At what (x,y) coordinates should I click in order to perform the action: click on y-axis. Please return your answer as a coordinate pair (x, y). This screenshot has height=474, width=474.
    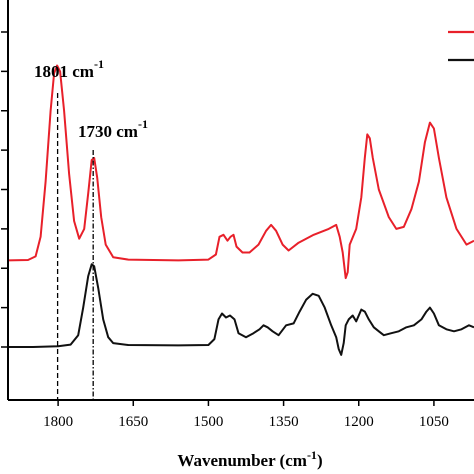
    Looking at the image, I should click on (5, 200).